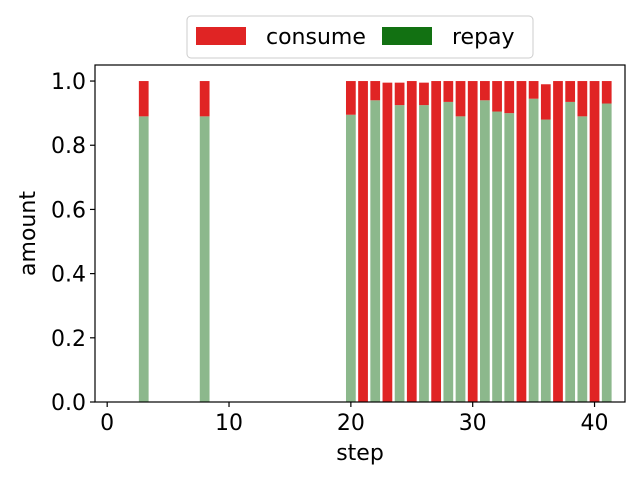 The height and width of the screenshot is (480, 640). What do you see at coordinates (68, 403) in the screenshot?
I see `y-tick-label-0: 0.0` at bounding box center [68, 403].